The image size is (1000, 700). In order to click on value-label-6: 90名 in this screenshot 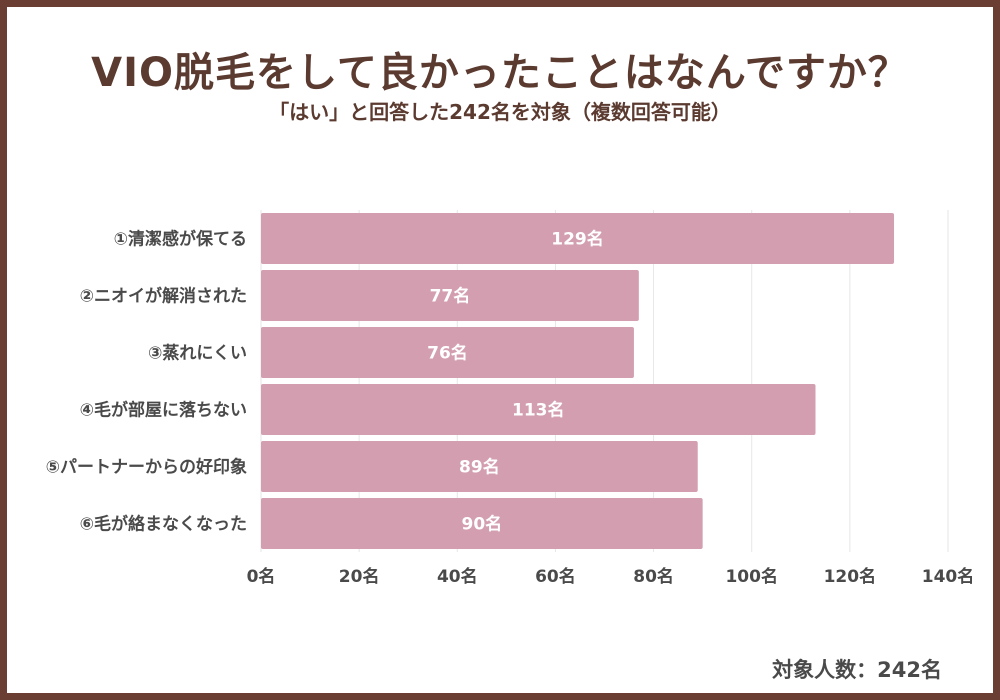, I will do `click(481, 524)`.